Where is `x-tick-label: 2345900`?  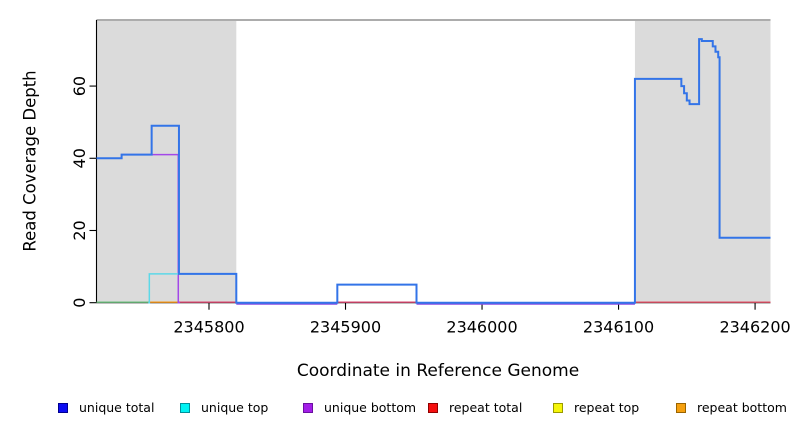
x-tick-label: 2345900 is located at coordinates (345, 327).